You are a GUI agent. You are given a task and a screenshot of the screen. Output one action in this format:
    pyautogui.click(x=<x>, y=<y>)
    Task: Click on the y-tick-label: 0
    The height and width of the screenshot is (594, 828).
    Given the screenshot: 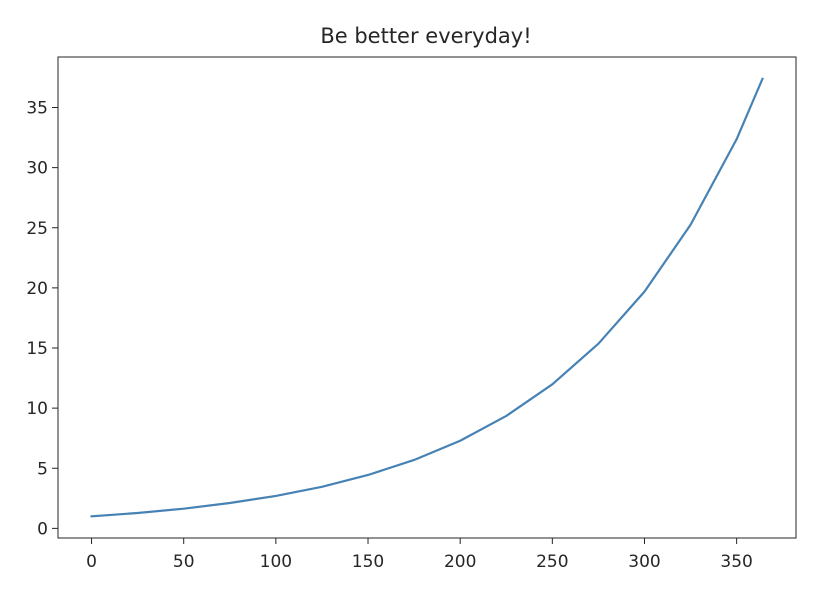 What is the action you would take?
    pyautogui.click(x=42, y=529)
    